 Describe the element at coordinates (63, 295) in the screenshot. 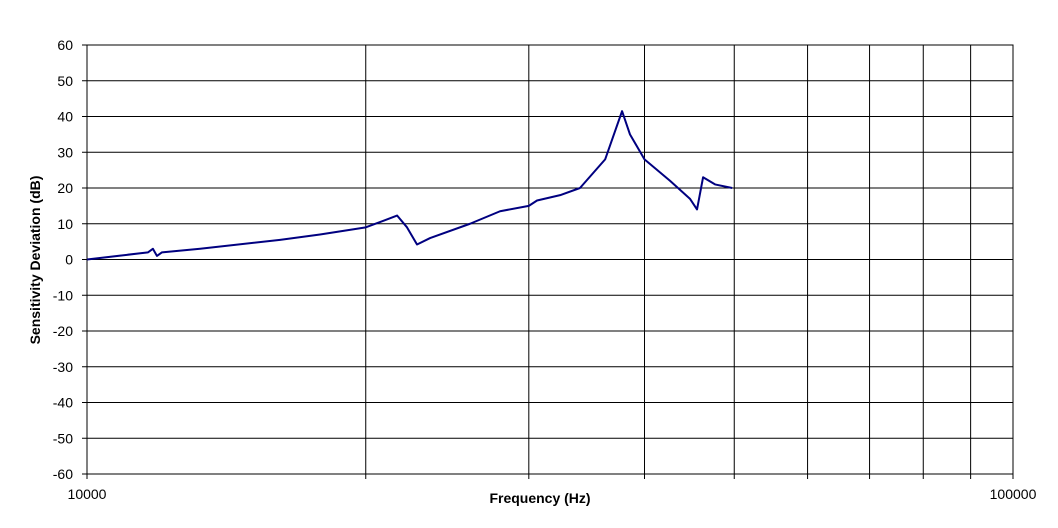

I see `y-tick-label: -10` at that location.